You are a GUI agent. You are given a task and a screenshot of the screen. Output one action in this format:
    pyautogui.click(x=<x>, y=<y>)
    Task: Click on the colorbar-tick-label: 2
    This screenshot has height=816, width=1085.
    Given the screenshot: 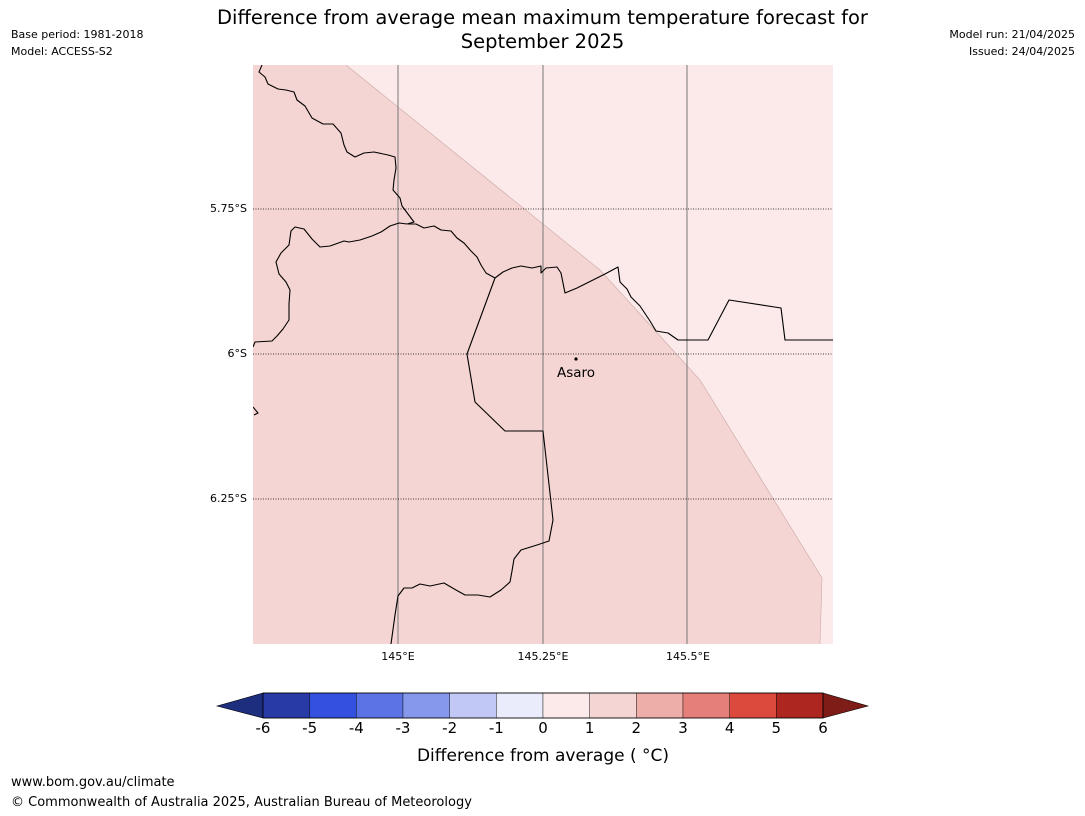 What is the action you would take?
    pyautogui.click(x=636, y=728)
    